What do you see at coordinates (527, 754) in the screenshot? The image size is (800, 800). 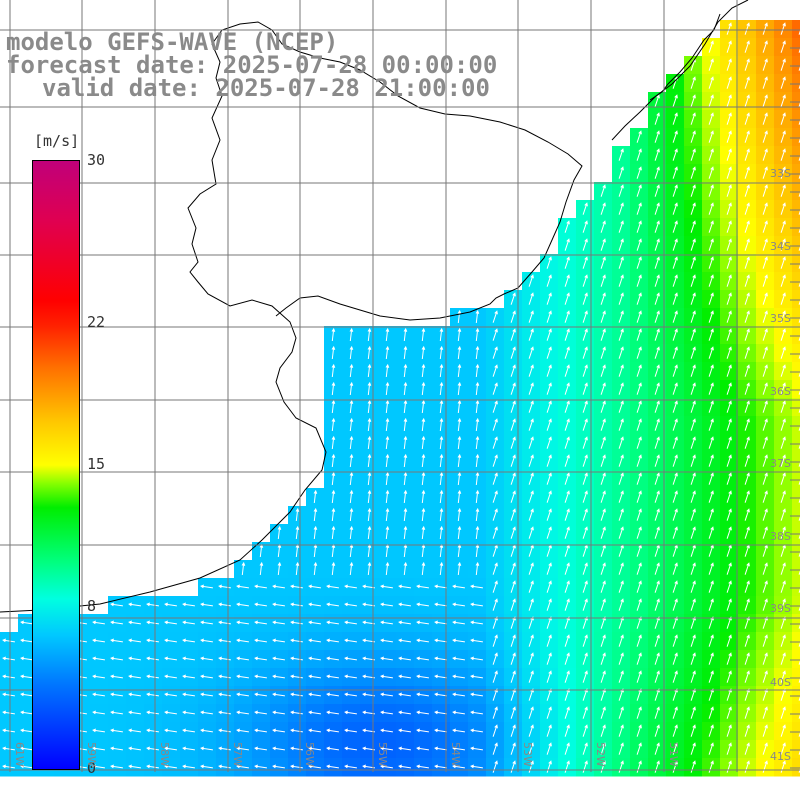 I see `longitude-label: 53W` at bounding box center [527, 754].